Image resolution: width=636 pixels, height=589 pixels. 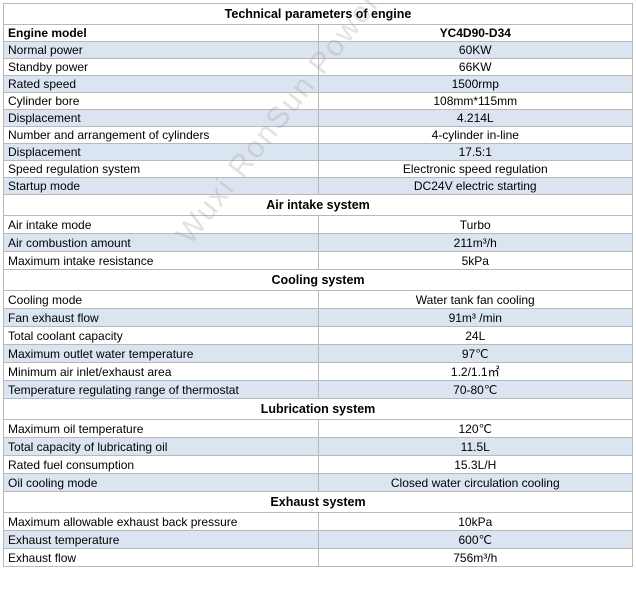 What do you see at coordinates (475, 118) in the screenshot?
I see `param-value: 4.214L` at bounding box center [475, 118].